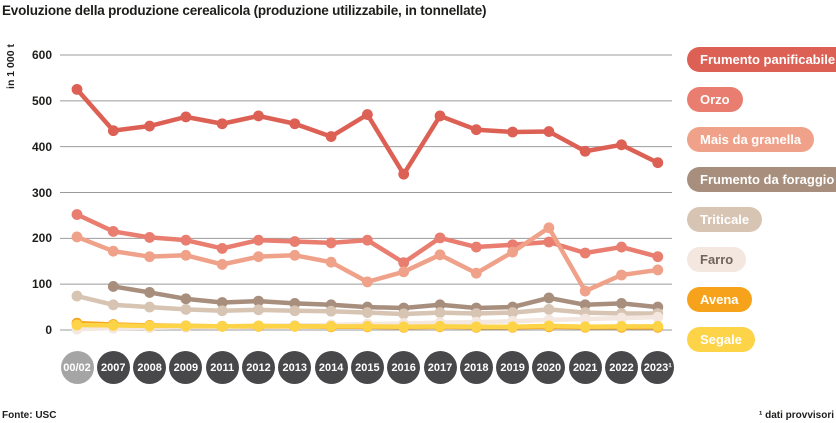  I want to click on x-axis-year-2017: 2017, so click(440, 367).